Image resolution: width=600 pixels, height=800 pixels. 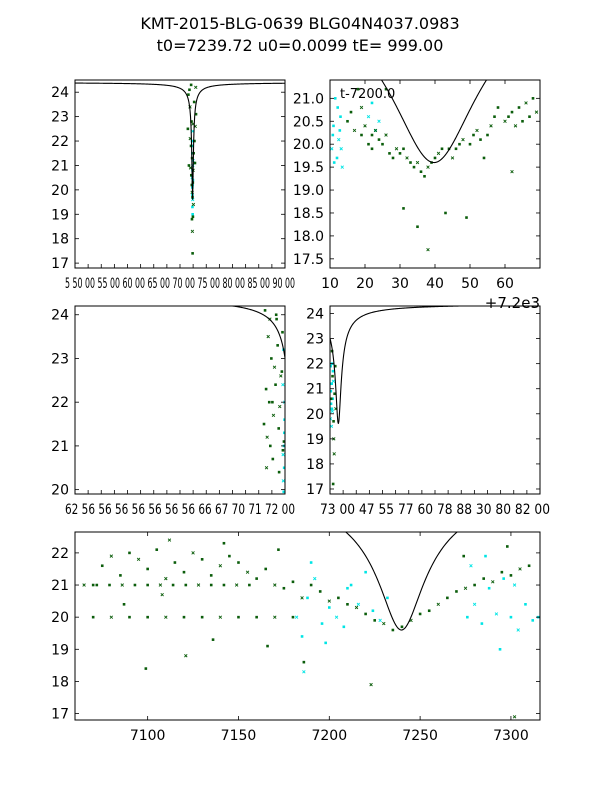 I want to click on y-tick-label: 17, so click(x=60, y=264).